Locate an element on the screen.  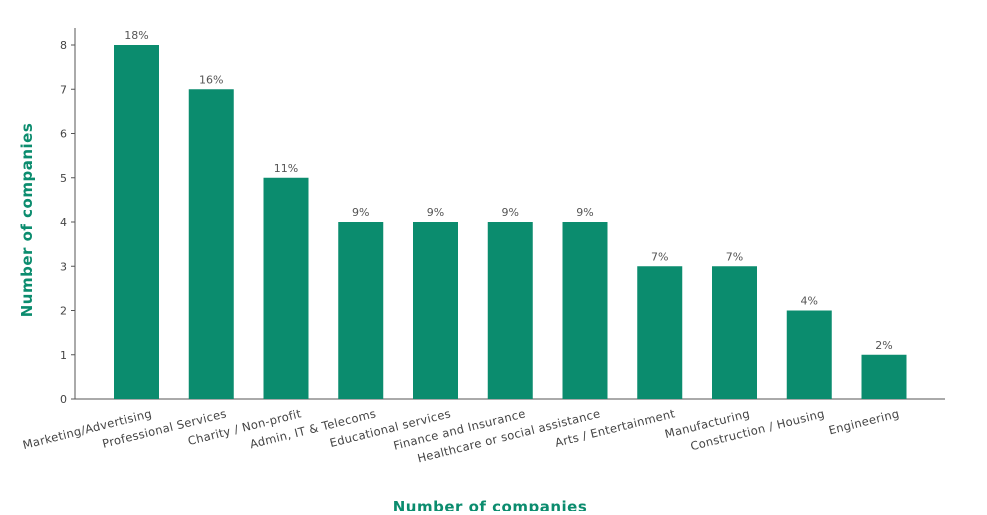
y-tick-label: 8 is located at coordinates (63, 45).